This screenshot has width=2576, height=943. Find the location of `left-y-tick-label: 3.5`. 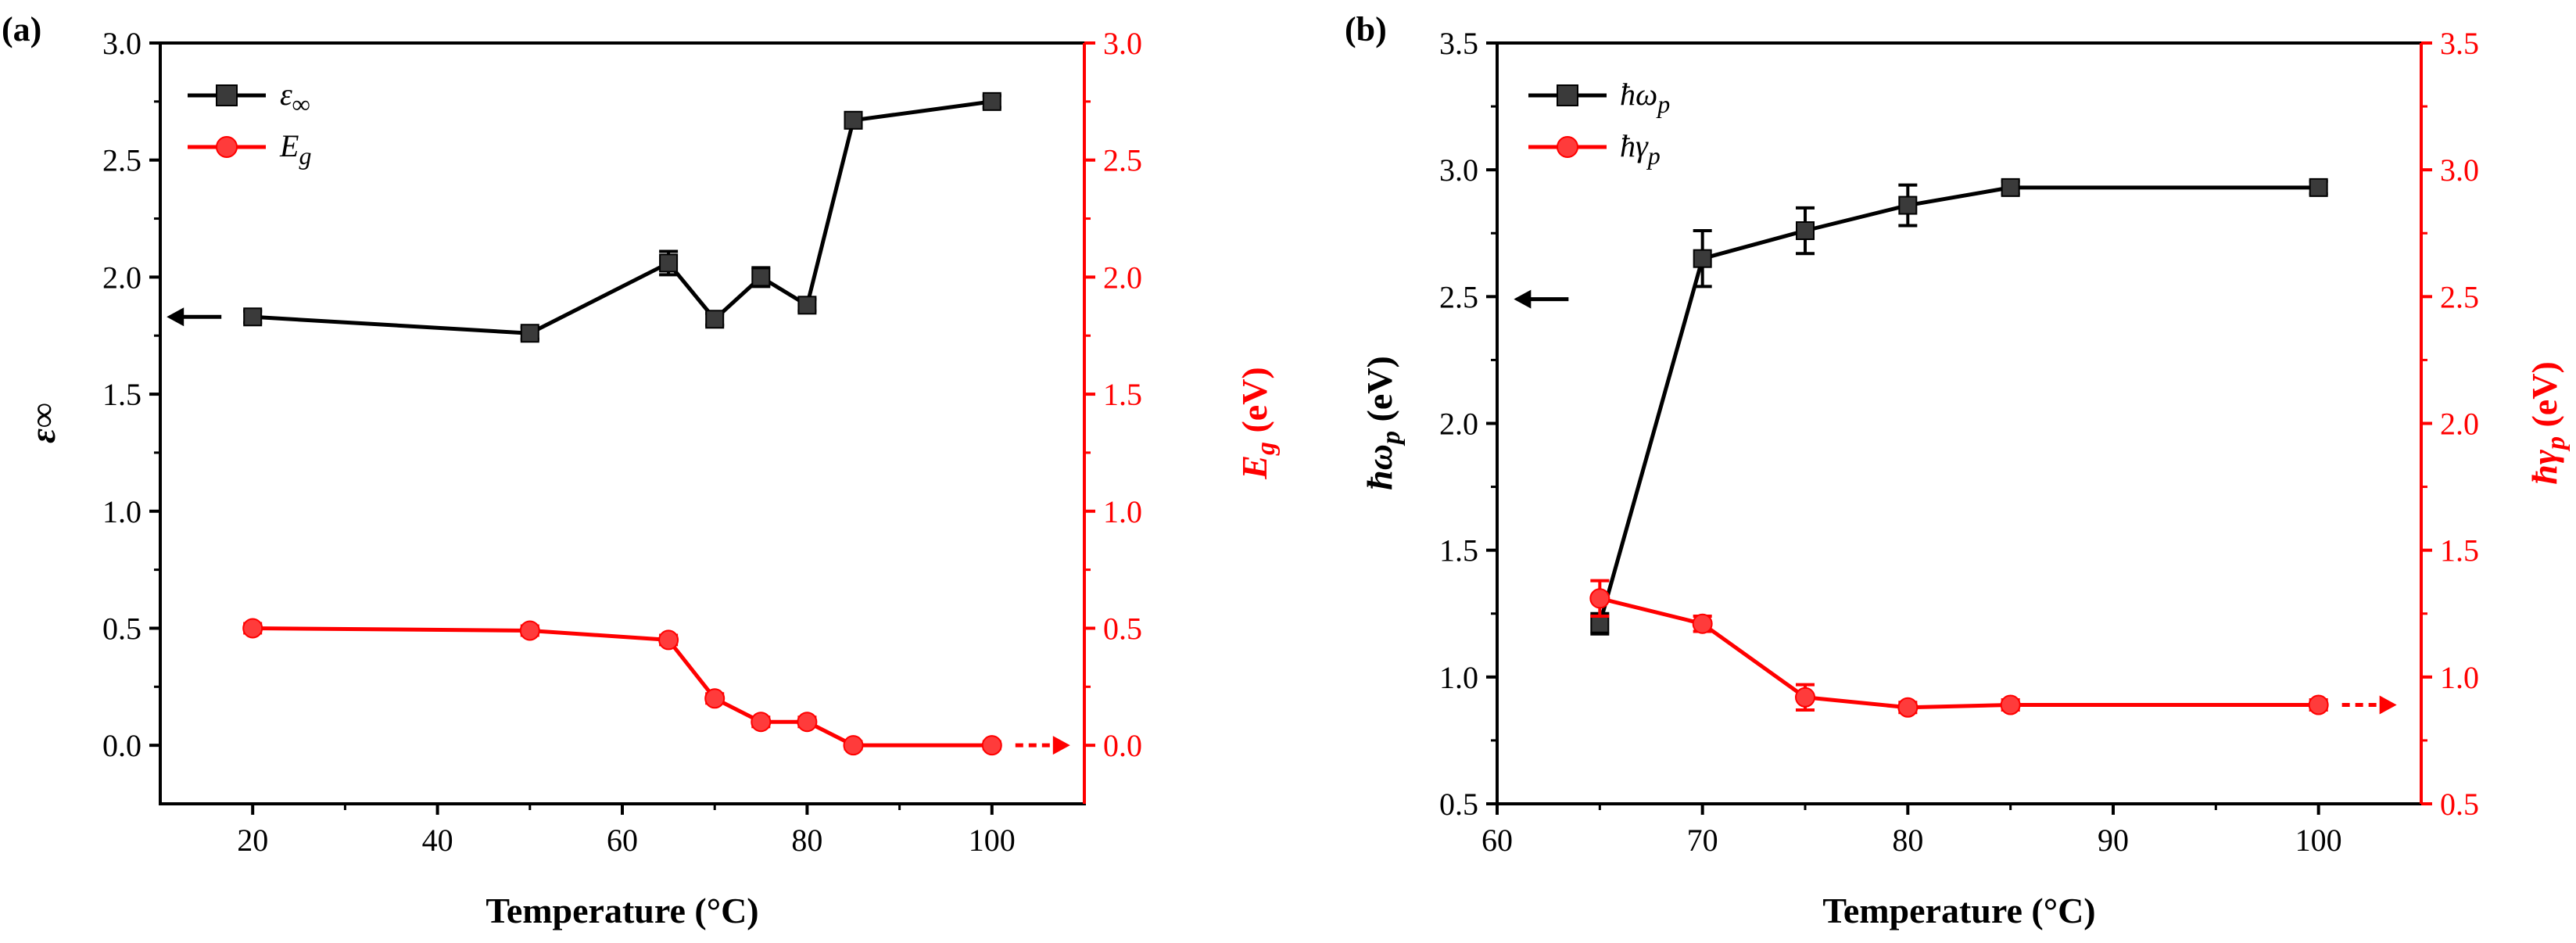

left-y-tick-label: 3.5 is located at coordinates (1458, 43).